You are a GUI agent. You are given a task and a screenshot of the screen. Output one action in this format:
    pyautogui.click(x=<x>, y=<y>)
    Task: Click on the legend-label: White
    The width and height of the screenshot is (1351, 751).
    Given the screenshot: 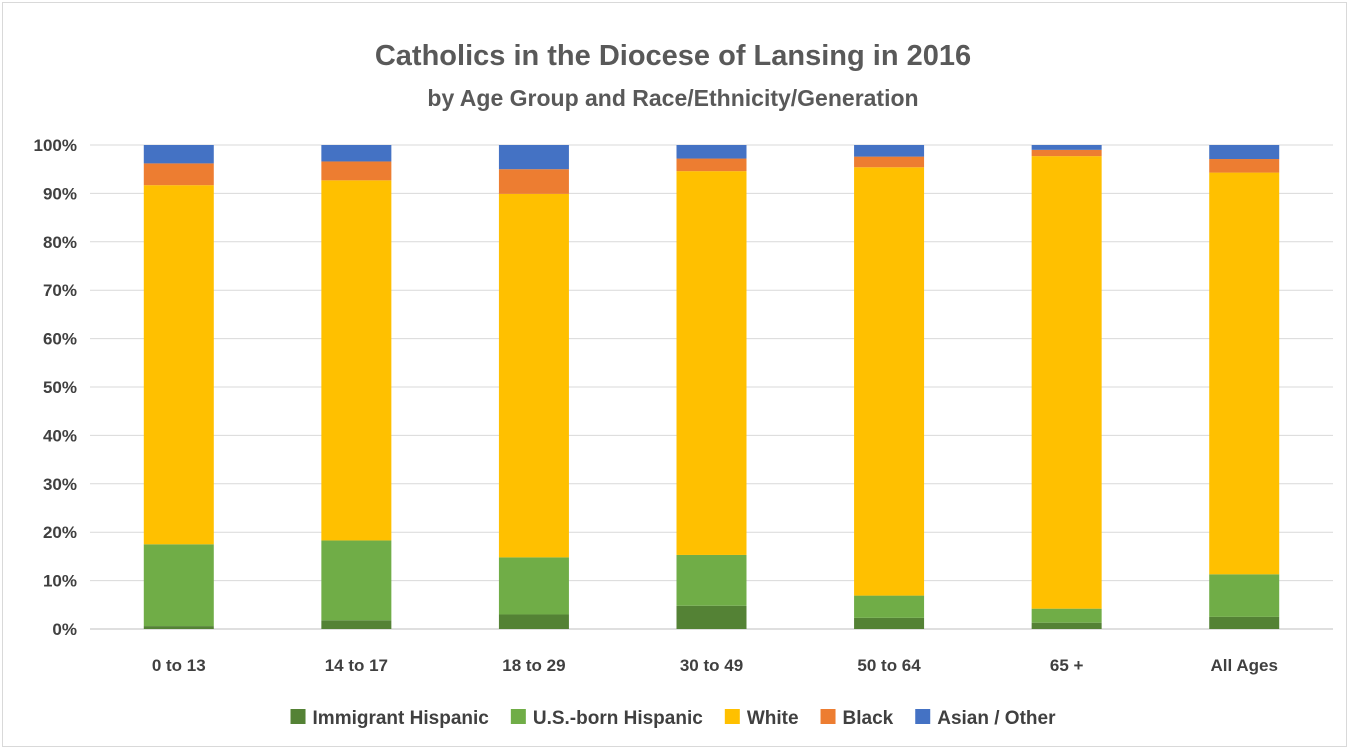 What is the action you would take?
    pyautogui.click(x=773, y=718)
    